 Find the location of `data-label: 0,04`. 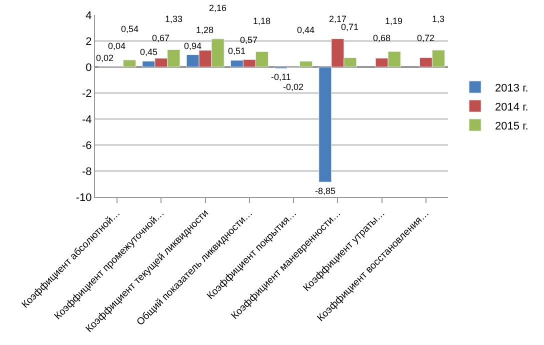

data-label: 0,04 is located at coordinates (117, 46).